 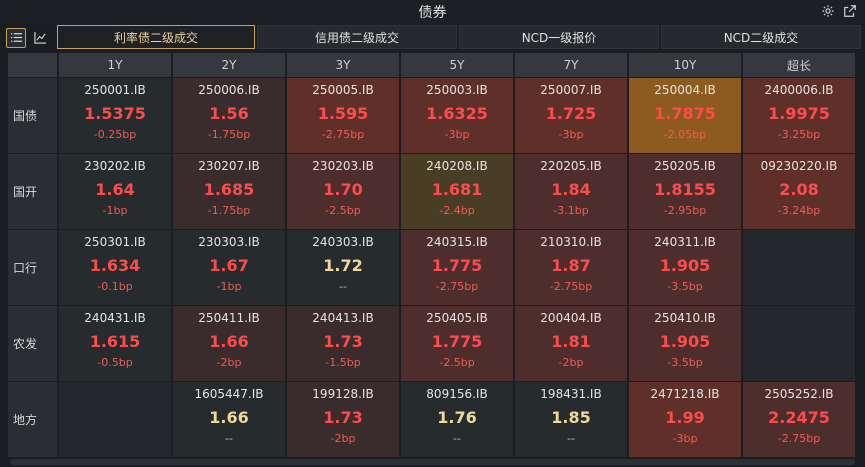 I want to click on horizontal-scrollbar, so click(x=432, y=462).